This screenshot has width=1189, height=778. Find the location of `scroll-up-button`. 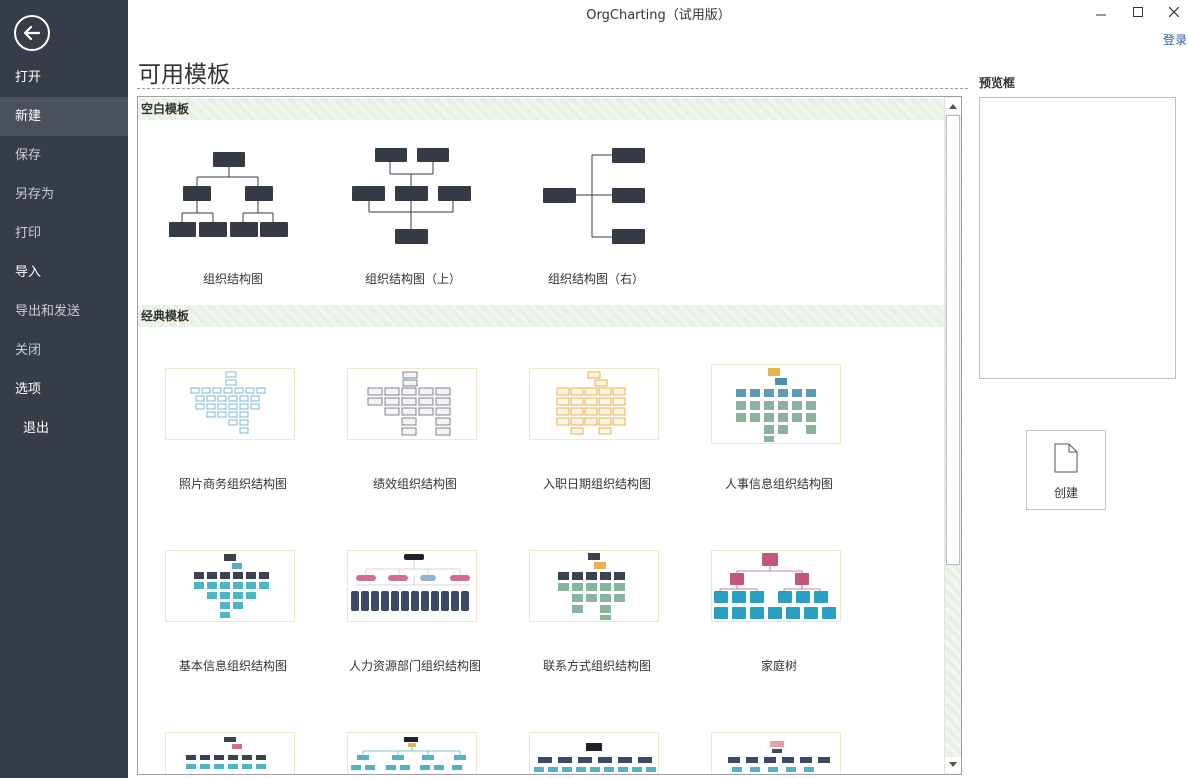

scroll-up-button is located at coordinates (953, 106).